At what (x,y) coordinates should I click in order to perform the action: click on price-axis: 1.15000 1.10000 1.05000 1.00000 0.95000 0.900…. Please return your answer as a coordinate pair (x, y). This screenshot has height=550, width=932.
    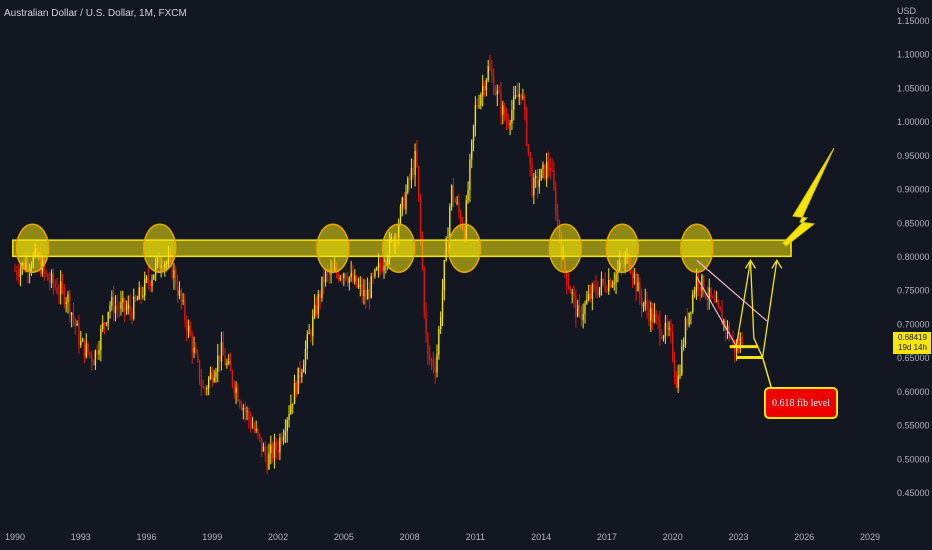
    Looking at the image, I should click on (913, 257).